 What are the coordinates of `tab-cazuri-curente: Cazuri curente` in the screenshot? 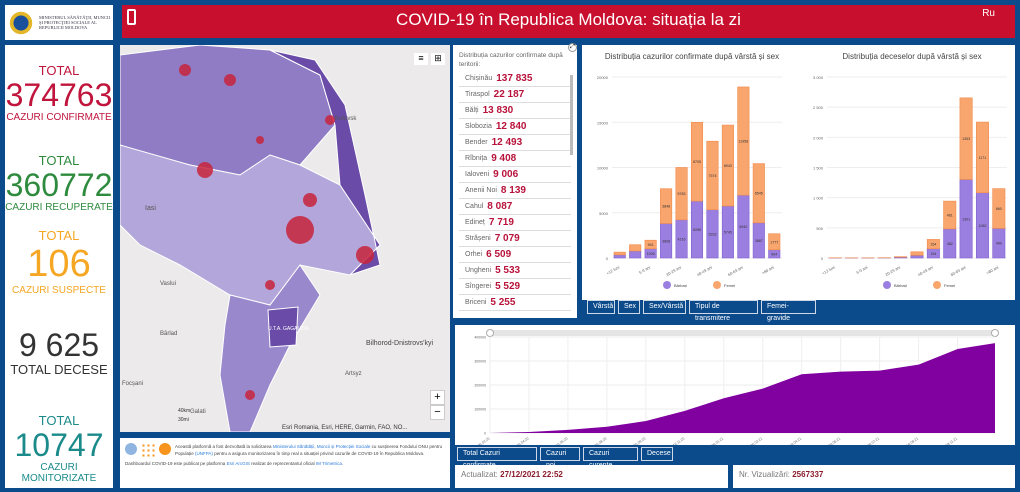 It's located at (610, 458).